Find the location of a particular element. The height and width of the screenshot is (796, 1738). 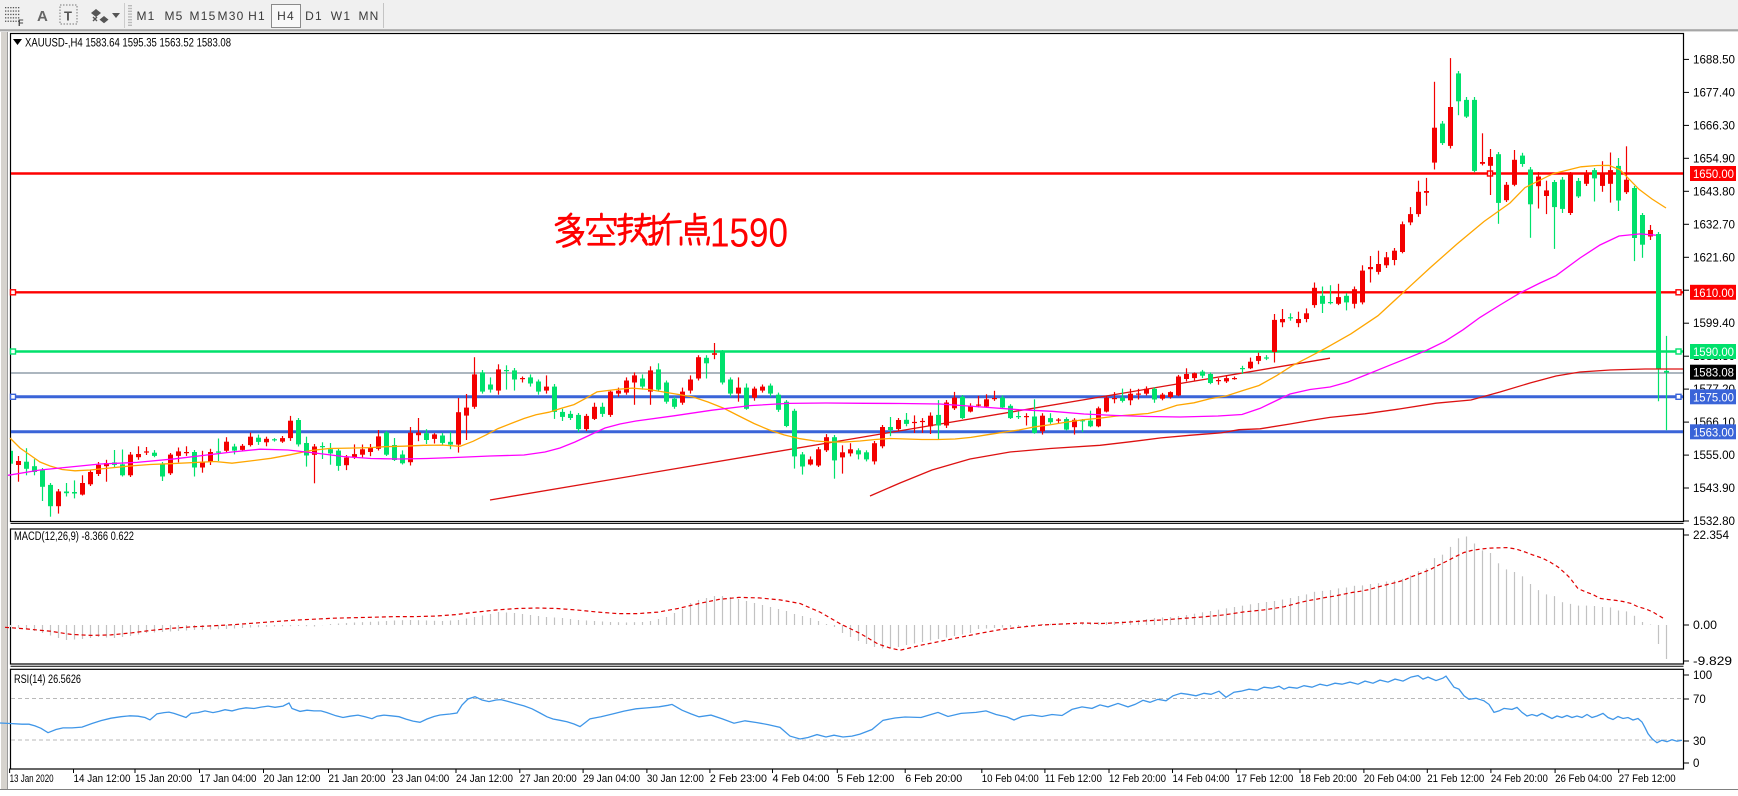

svg-text: 30 is located at coordinates (1699, 742).